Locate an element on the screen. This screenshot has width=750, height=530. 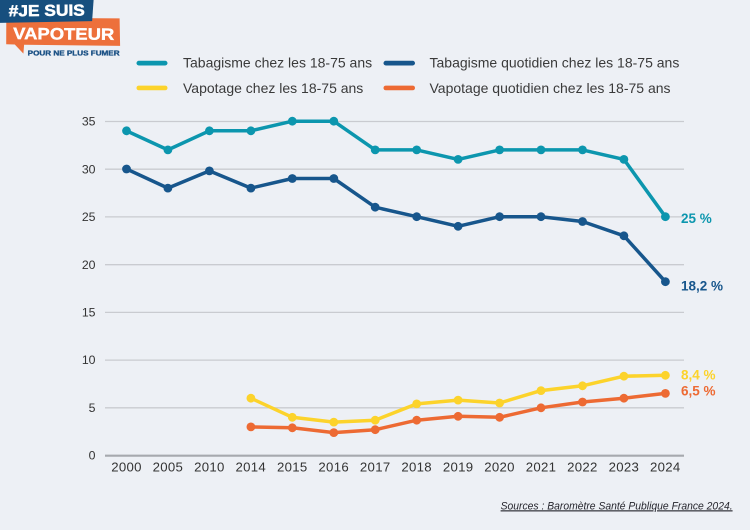
svg-text:Vapotage quotidien chez les 18: Vapotage quotidien chez les 18-75 ans is located at coordinates (550, 88).